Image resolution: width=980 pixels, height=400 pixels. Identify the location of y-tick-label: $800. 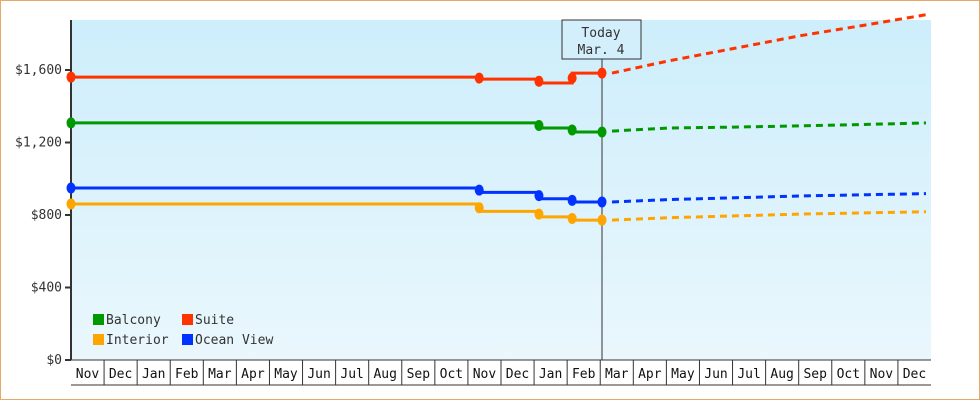
(46, 215).